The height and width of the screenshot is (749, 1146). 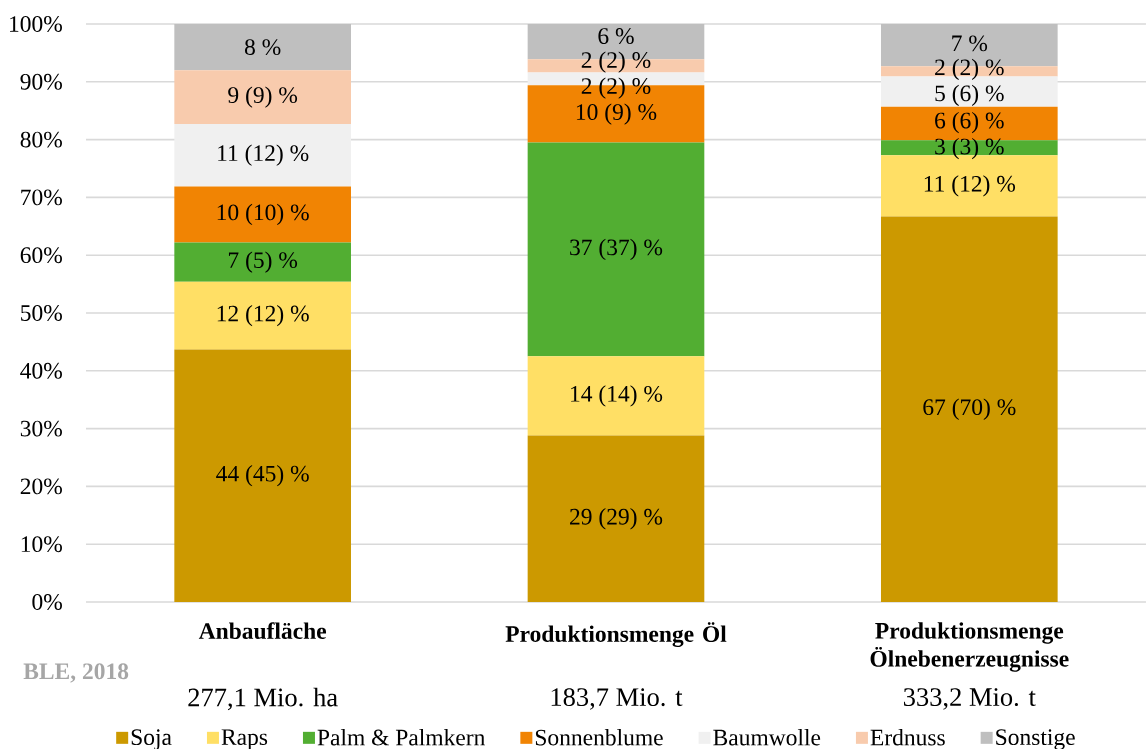 I want to click on legend-label: Soja, so click(x=151, y=739).